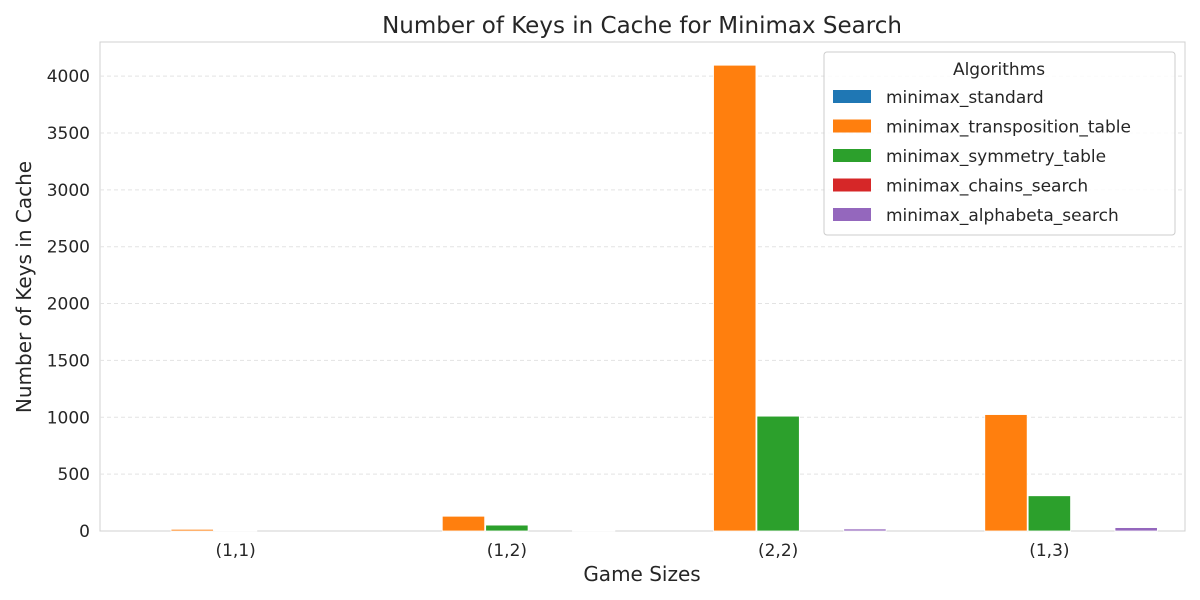  Describe the element at coordinates (641, 574) in the screenshot. I see `x-axis-label: Game Sizes` at that location.